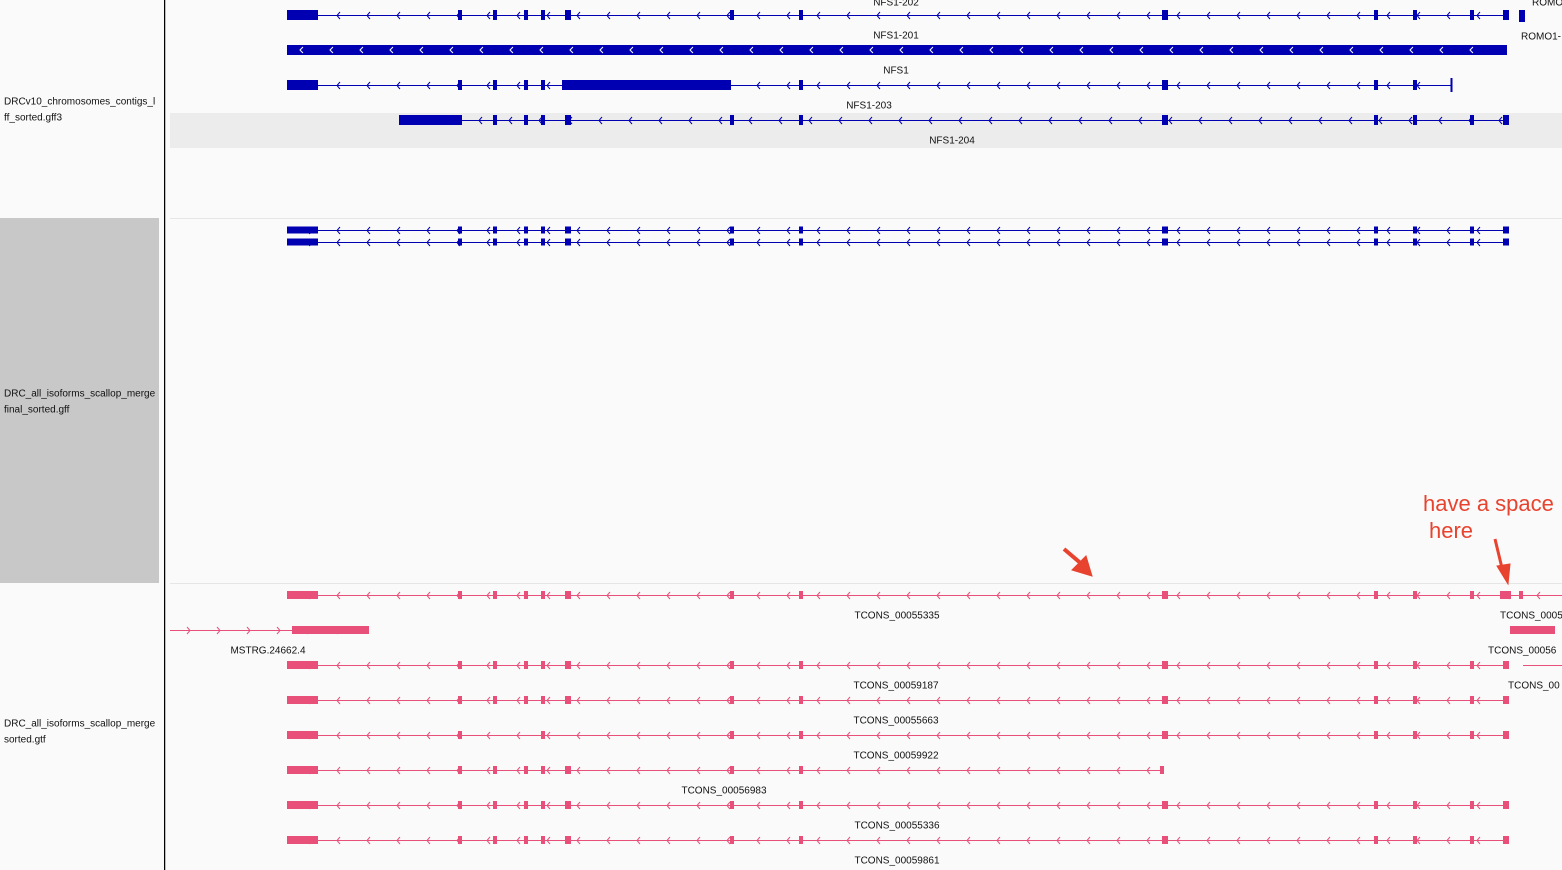 This screenshot has height=870, width=1562. Describe the element at coordinates (33, 118) in the screenshot. I see `track-name: ff_sorted.gff3` at that location.